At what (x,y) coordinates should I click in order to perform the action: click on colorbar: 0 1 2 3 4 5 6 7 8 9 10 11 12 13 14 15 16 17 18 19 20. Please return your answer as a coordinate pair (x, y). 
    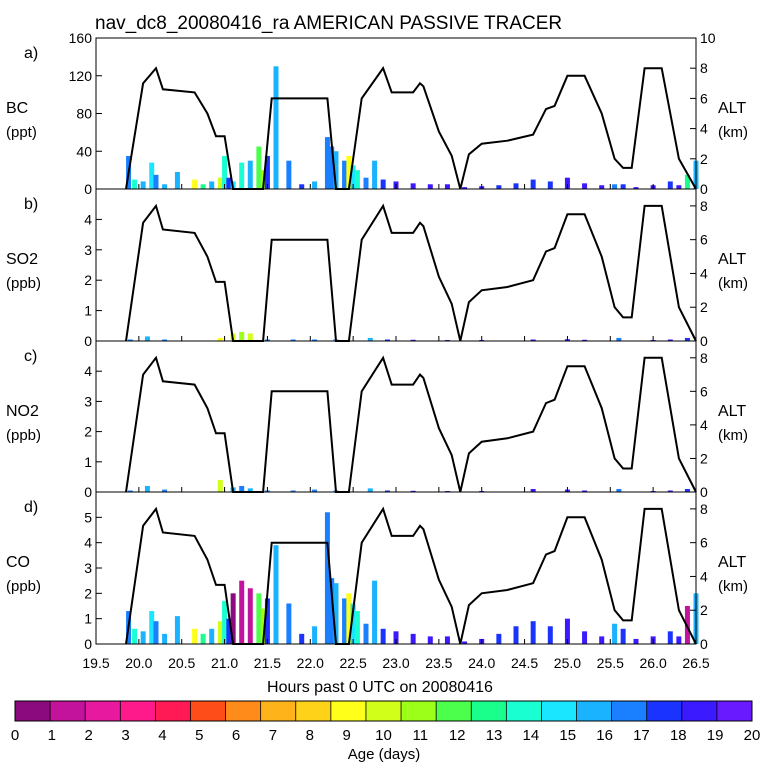
    Looking at the image, I should click on (385, 722).